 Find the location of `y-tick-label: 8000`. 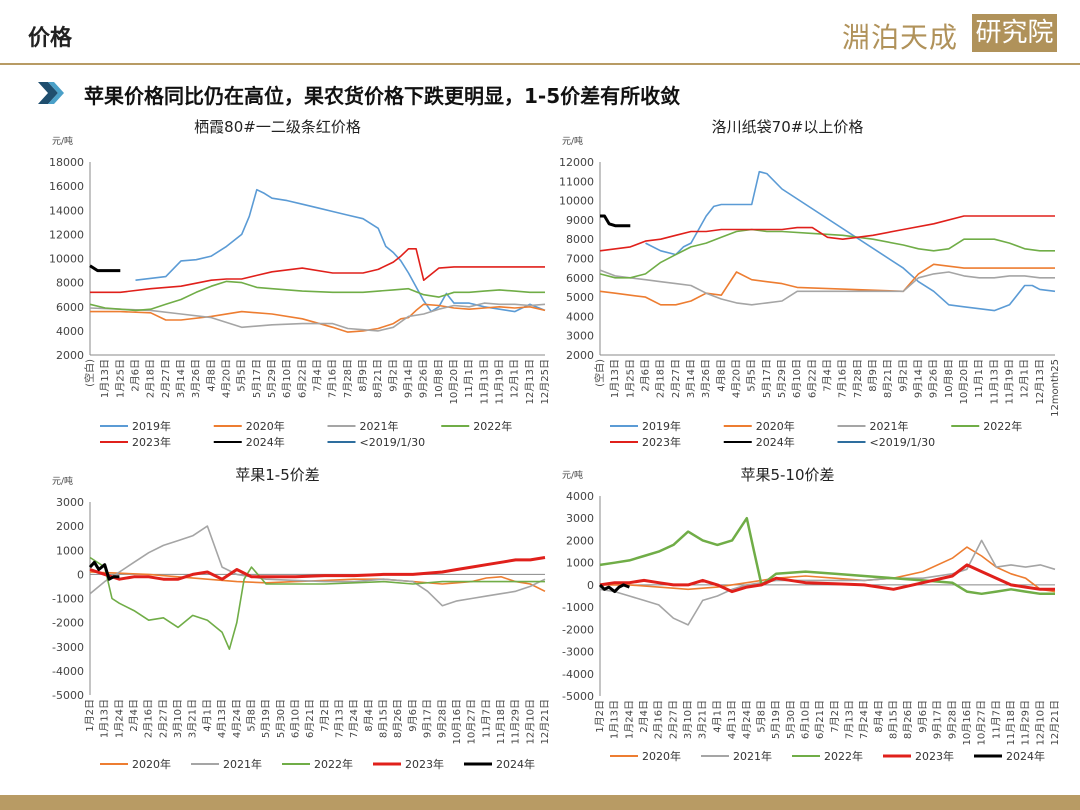

y-tick-label: 8000 is located at coordinates (580, 239).